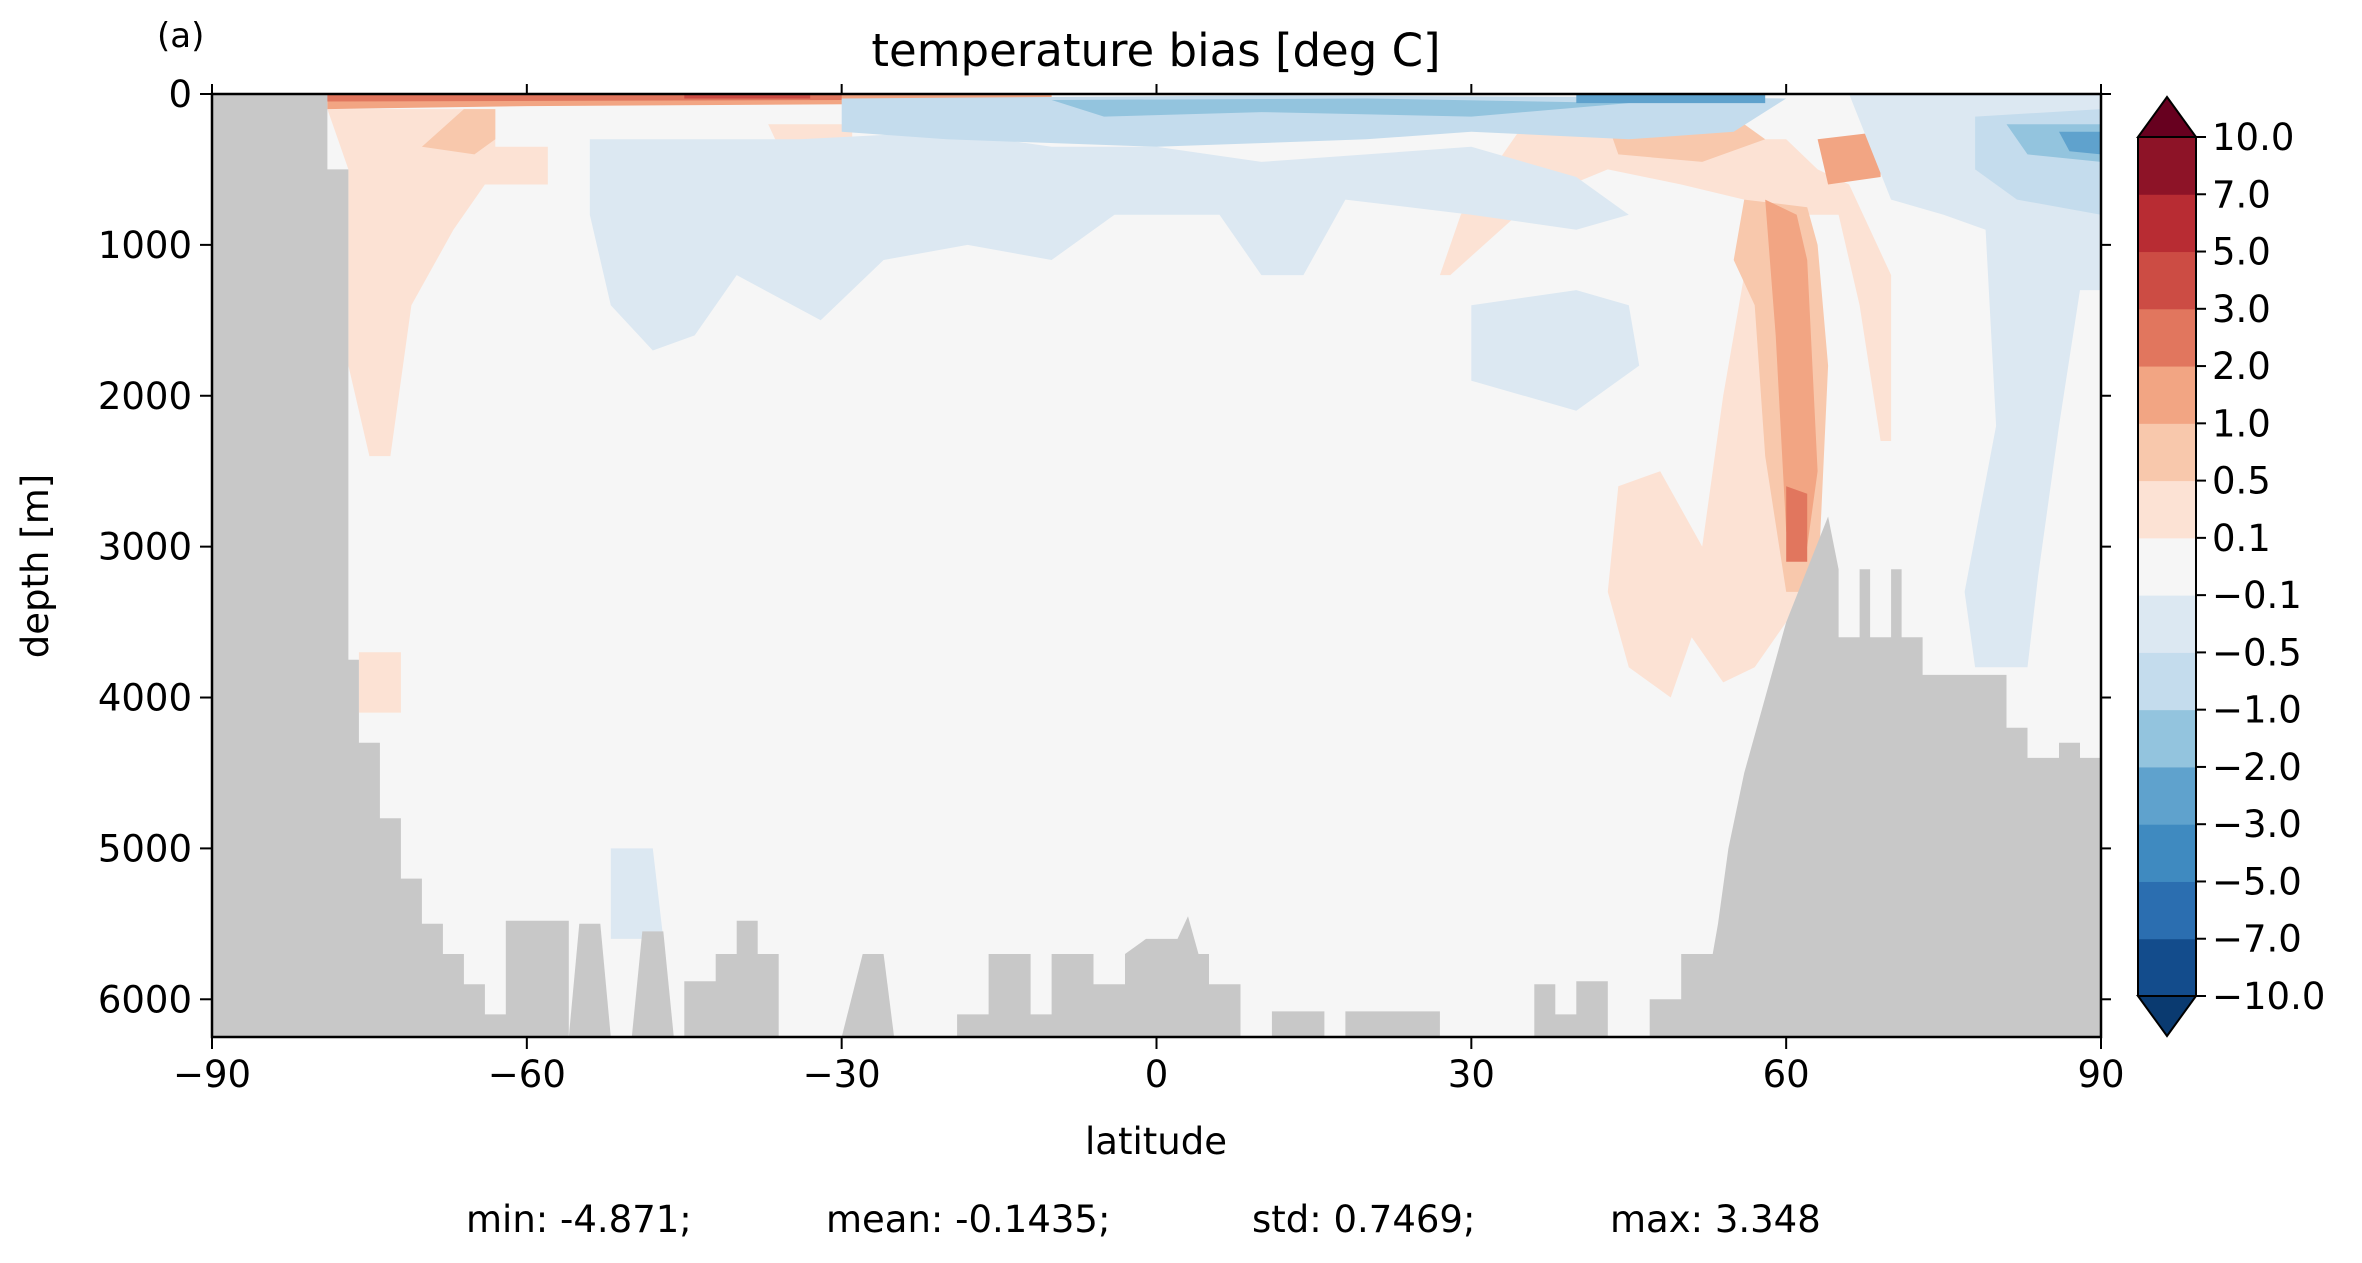 The width and height of the screenshot is (2362, 1263). Describe the element at coordinates (145, 848) in the screenshot. I see `y-tick-label: 5000` at that location.